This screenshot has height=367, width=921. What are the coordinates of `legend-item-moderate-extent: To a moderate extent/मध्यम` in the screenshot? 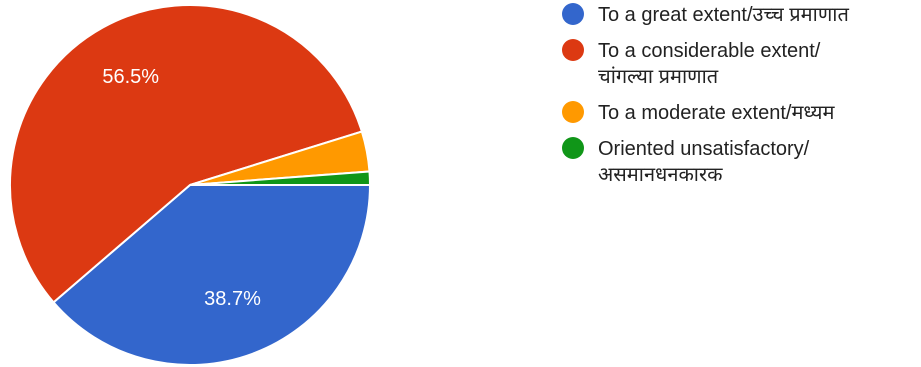 It's located at (739, 113).